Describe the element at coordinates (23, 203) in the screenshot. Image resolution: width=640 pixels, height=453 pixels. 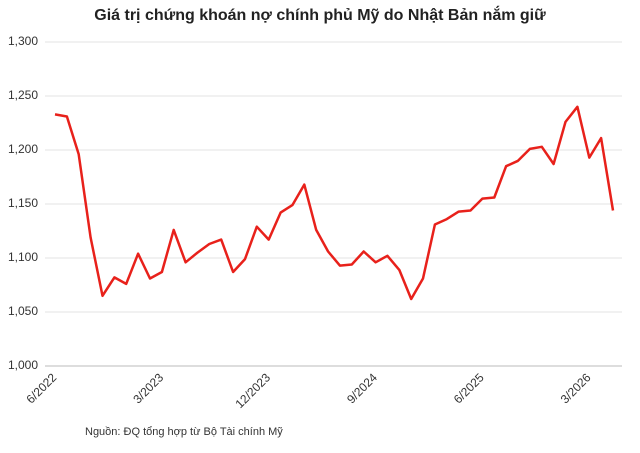
I see `y-tick-label: 1,150` at that location.